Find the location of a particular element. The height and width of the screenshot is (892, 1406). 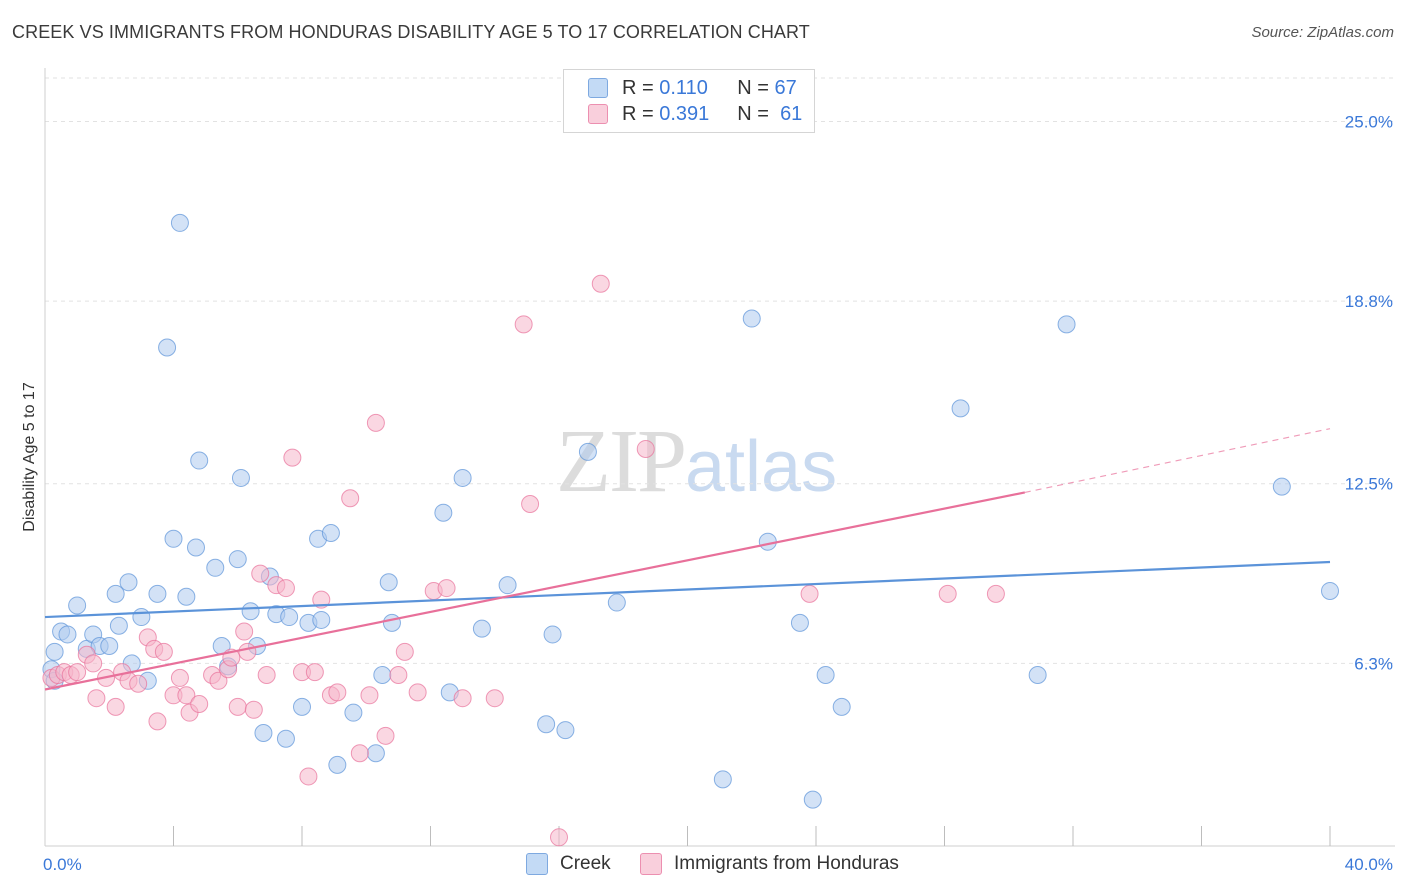

watermark-atlas: atlas is located at coordinates (761, 467).